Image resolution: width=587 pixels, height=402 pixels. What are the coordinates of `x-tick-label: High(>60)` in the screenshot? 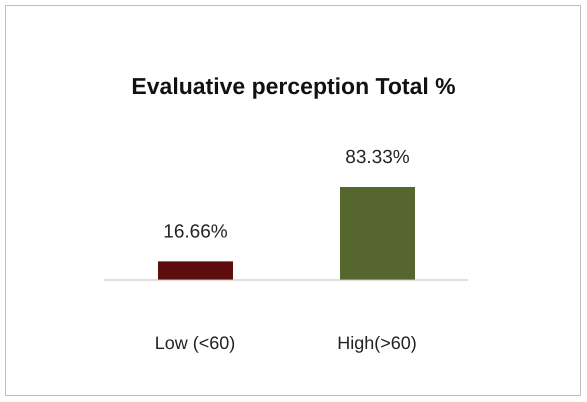 It's located at (377, 342).